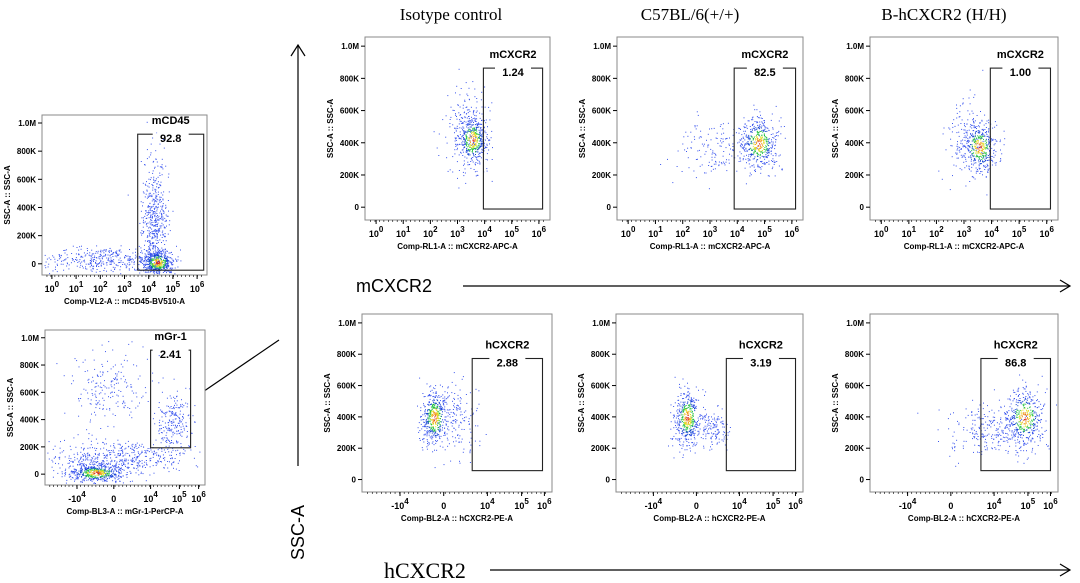 The height and width of the screenshot is (583, 1080). Describe the element at coordinates (124, 511) in the screenshot. I see `x-axis-label: Comp-BL3-A :: mGr-1-PerCP-A` at that location.